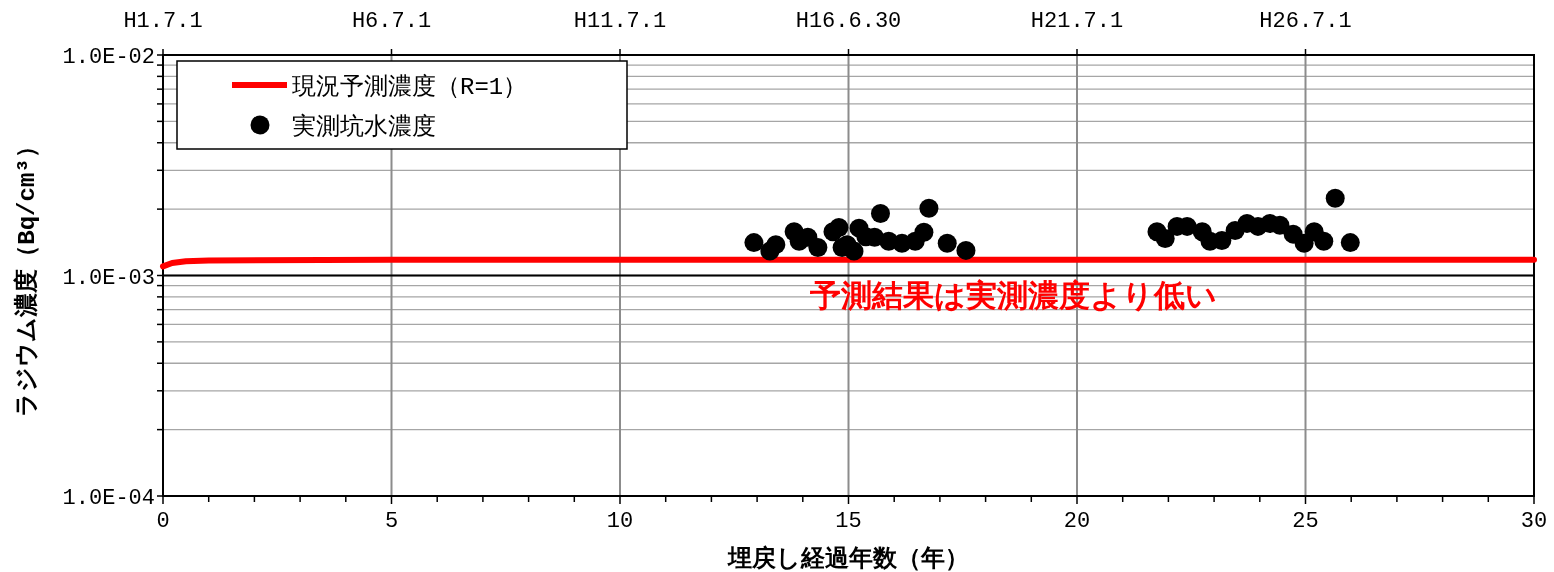 The width and height of the screenshot is (1554, 572). Describe the element at coordinates (1534, 521) in the screenshot. I see `x-tick-label: 30` at that location.